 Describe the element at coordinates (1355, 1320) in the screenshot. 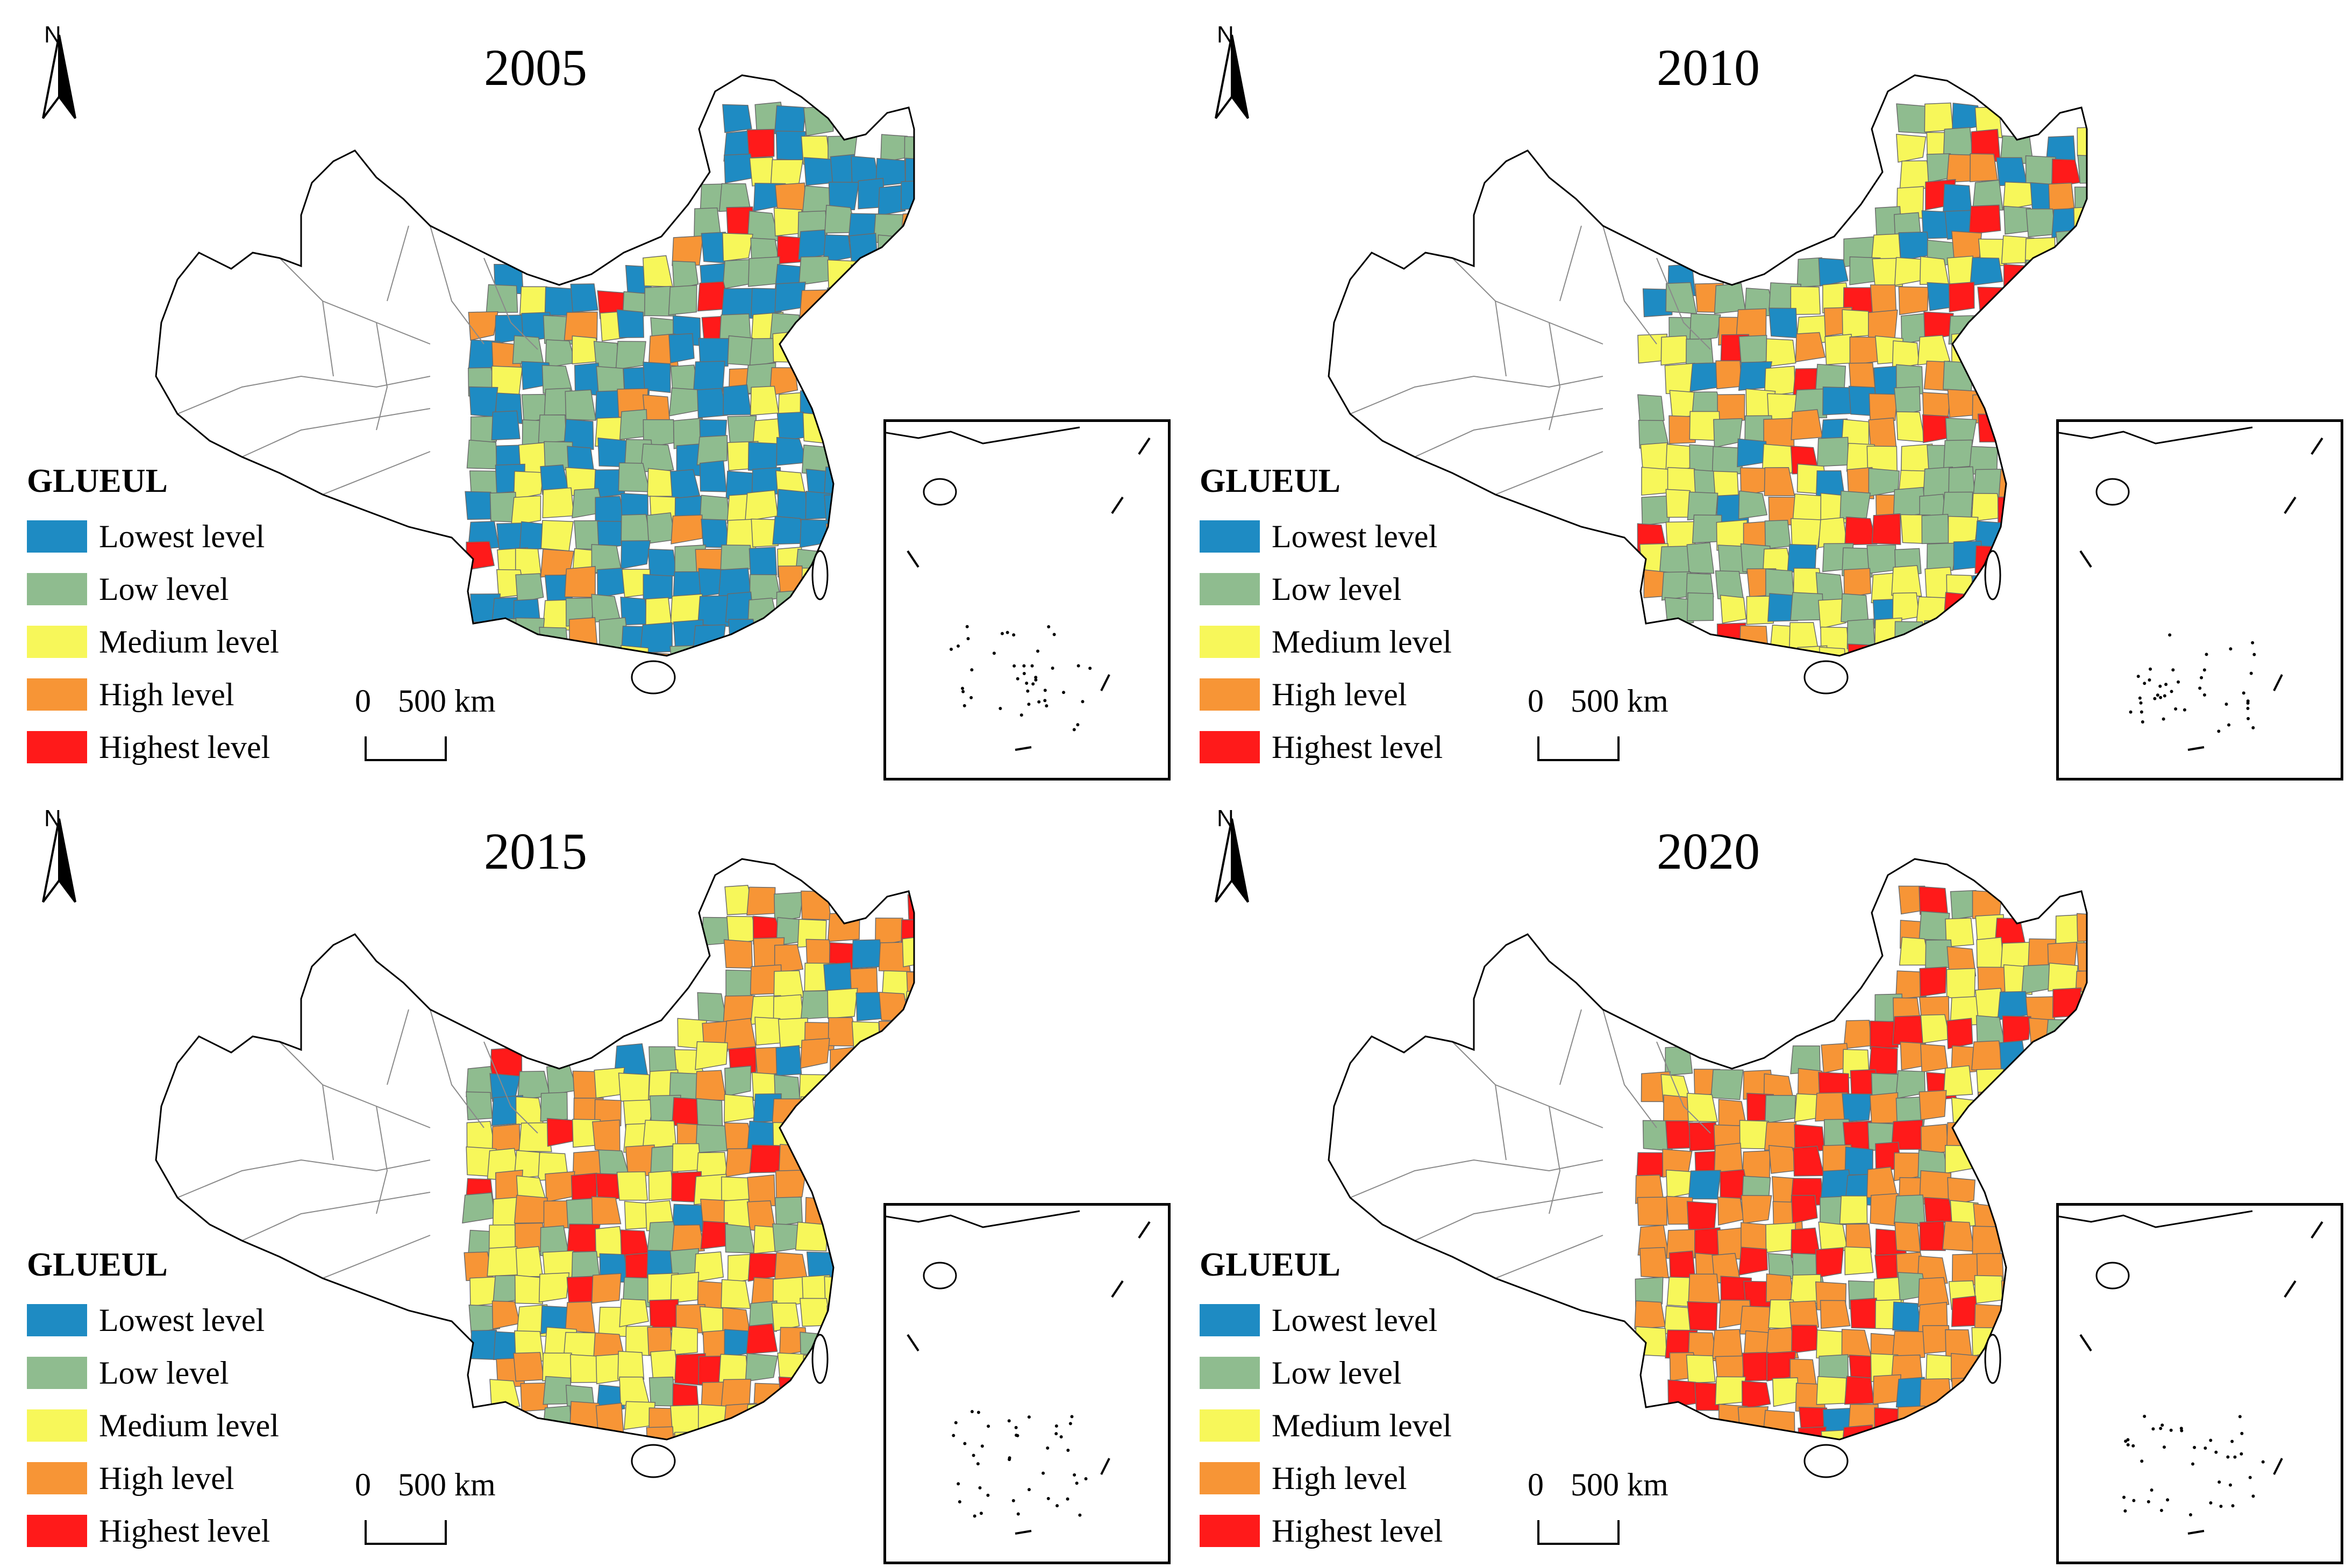

I see `legend-label: Lowest level` at that location.